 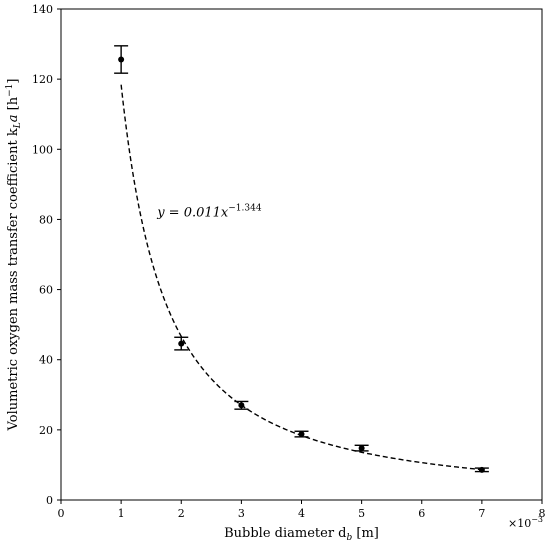 What do you see at coordinates (46, 430) in the screenshot?
I see `y-tick-label: 20` at bounding box center [46, 430].